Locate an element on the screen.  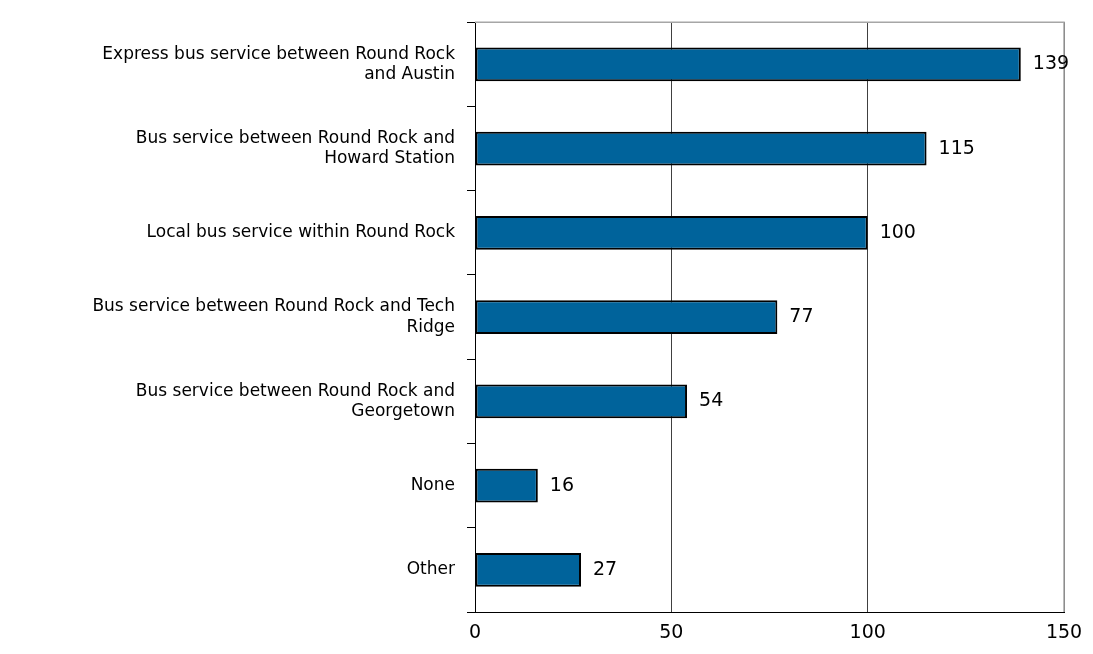
data-label: 54 is located at coordinates (711, 399).